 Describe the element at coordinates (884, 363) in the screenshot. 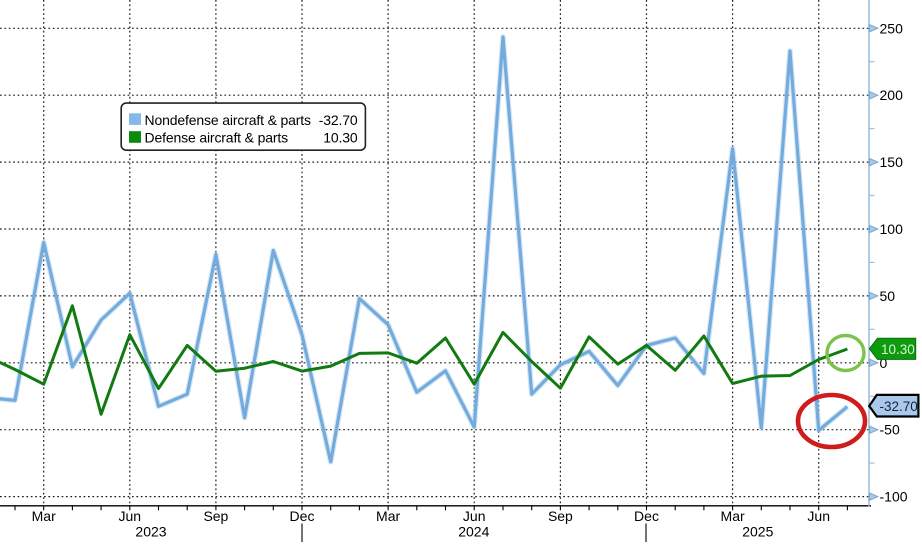

I see `svg-text: 0` at that location.